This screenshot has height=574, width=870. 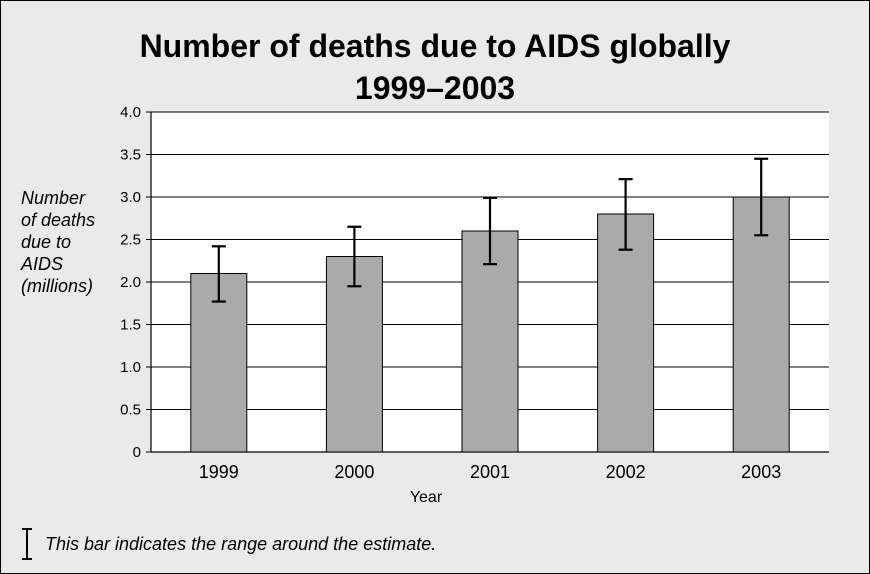 I want to click on y-axis-label-line: due to, so click(x=46, y=242).